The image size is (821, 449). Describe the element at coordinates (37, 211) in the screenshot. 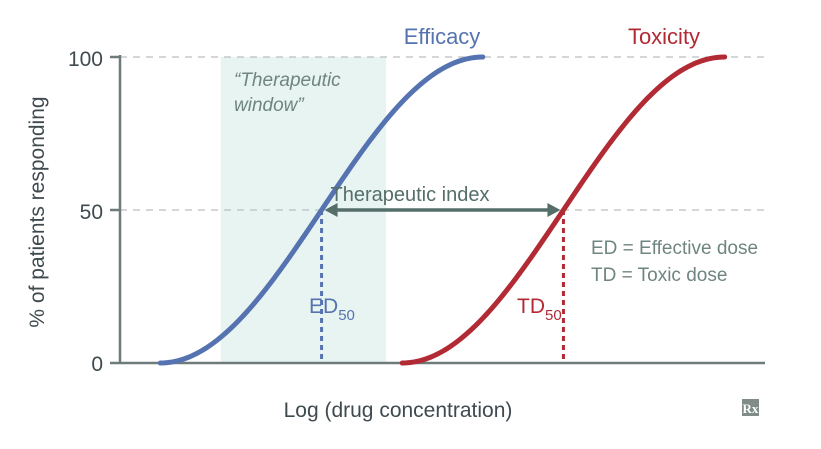

I see `y-axis-title: % of patients responding` at that location.